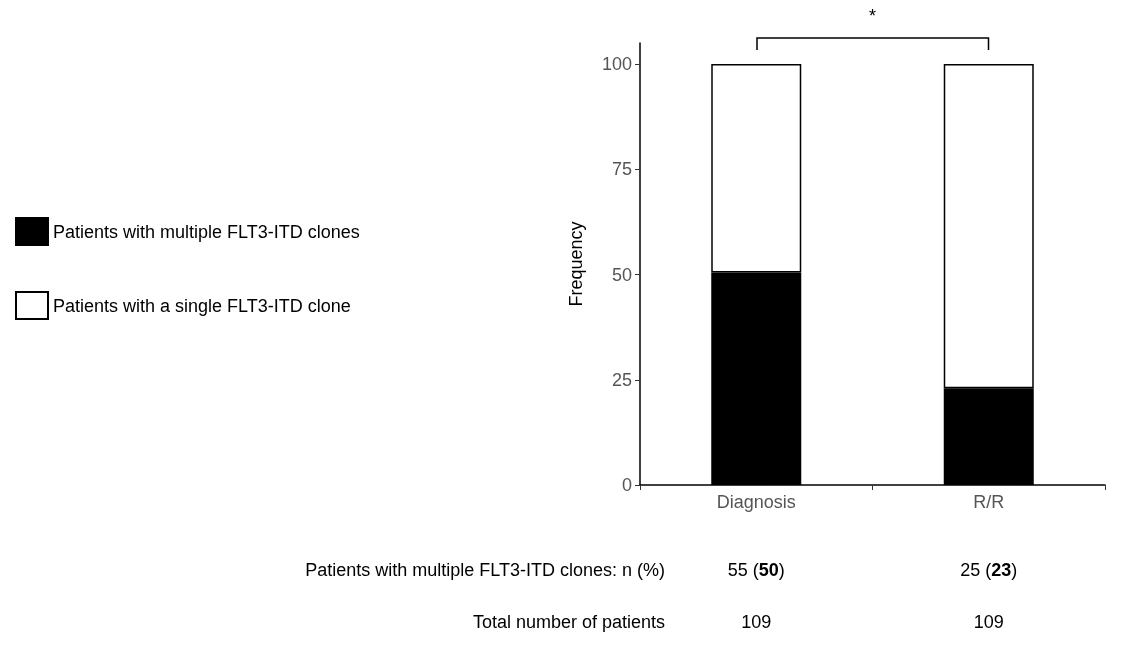 The width and height of the screenshot is (1147, 648). What do you see at coordinates (616, 64) in the screenshot?
I see `y-tick-label: 100` at bounding box center [616, 64].